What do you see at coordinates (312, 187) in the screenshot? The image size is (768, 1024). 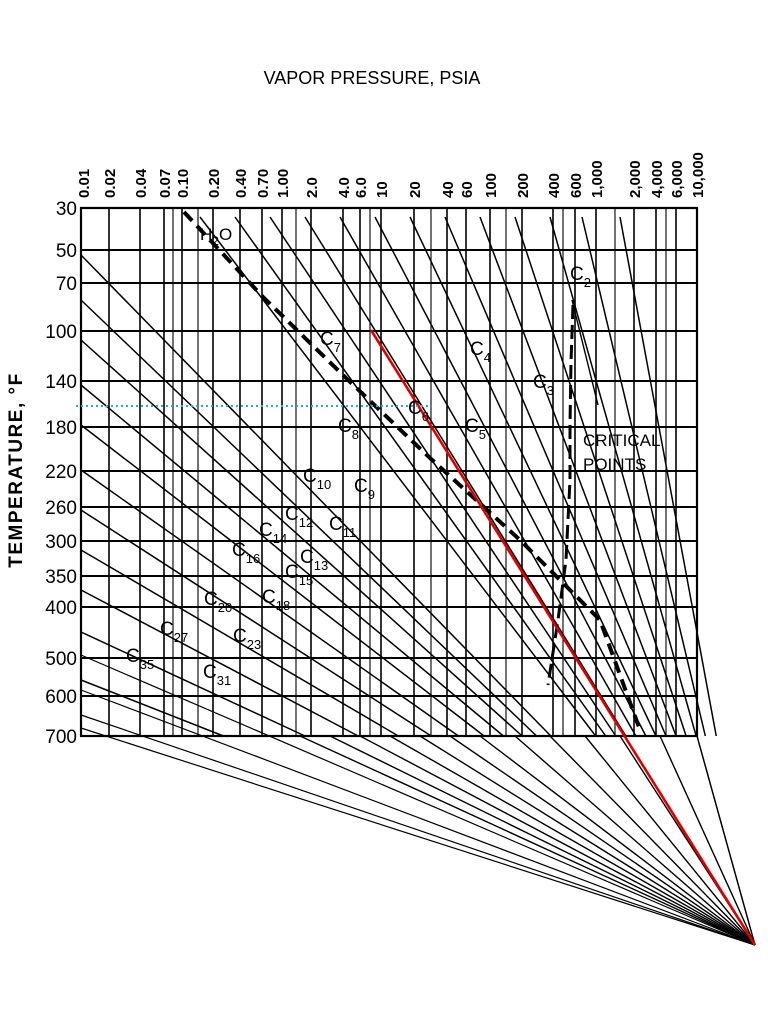 I see `x-tick-label: 2.0` at bounding box center [312, 187].